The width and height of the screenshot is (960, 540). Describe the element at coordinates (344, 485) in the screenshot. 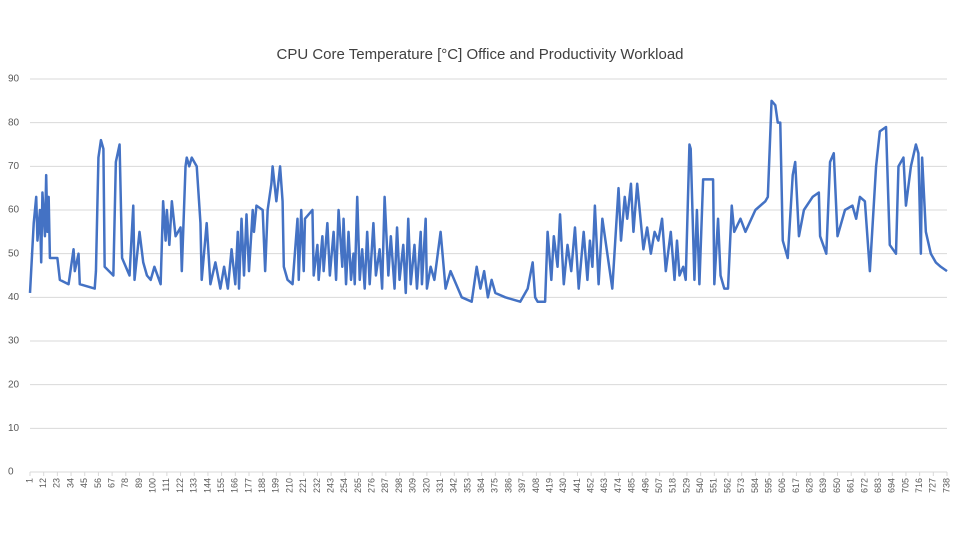

I see `x-tick-label: 254` at that location.